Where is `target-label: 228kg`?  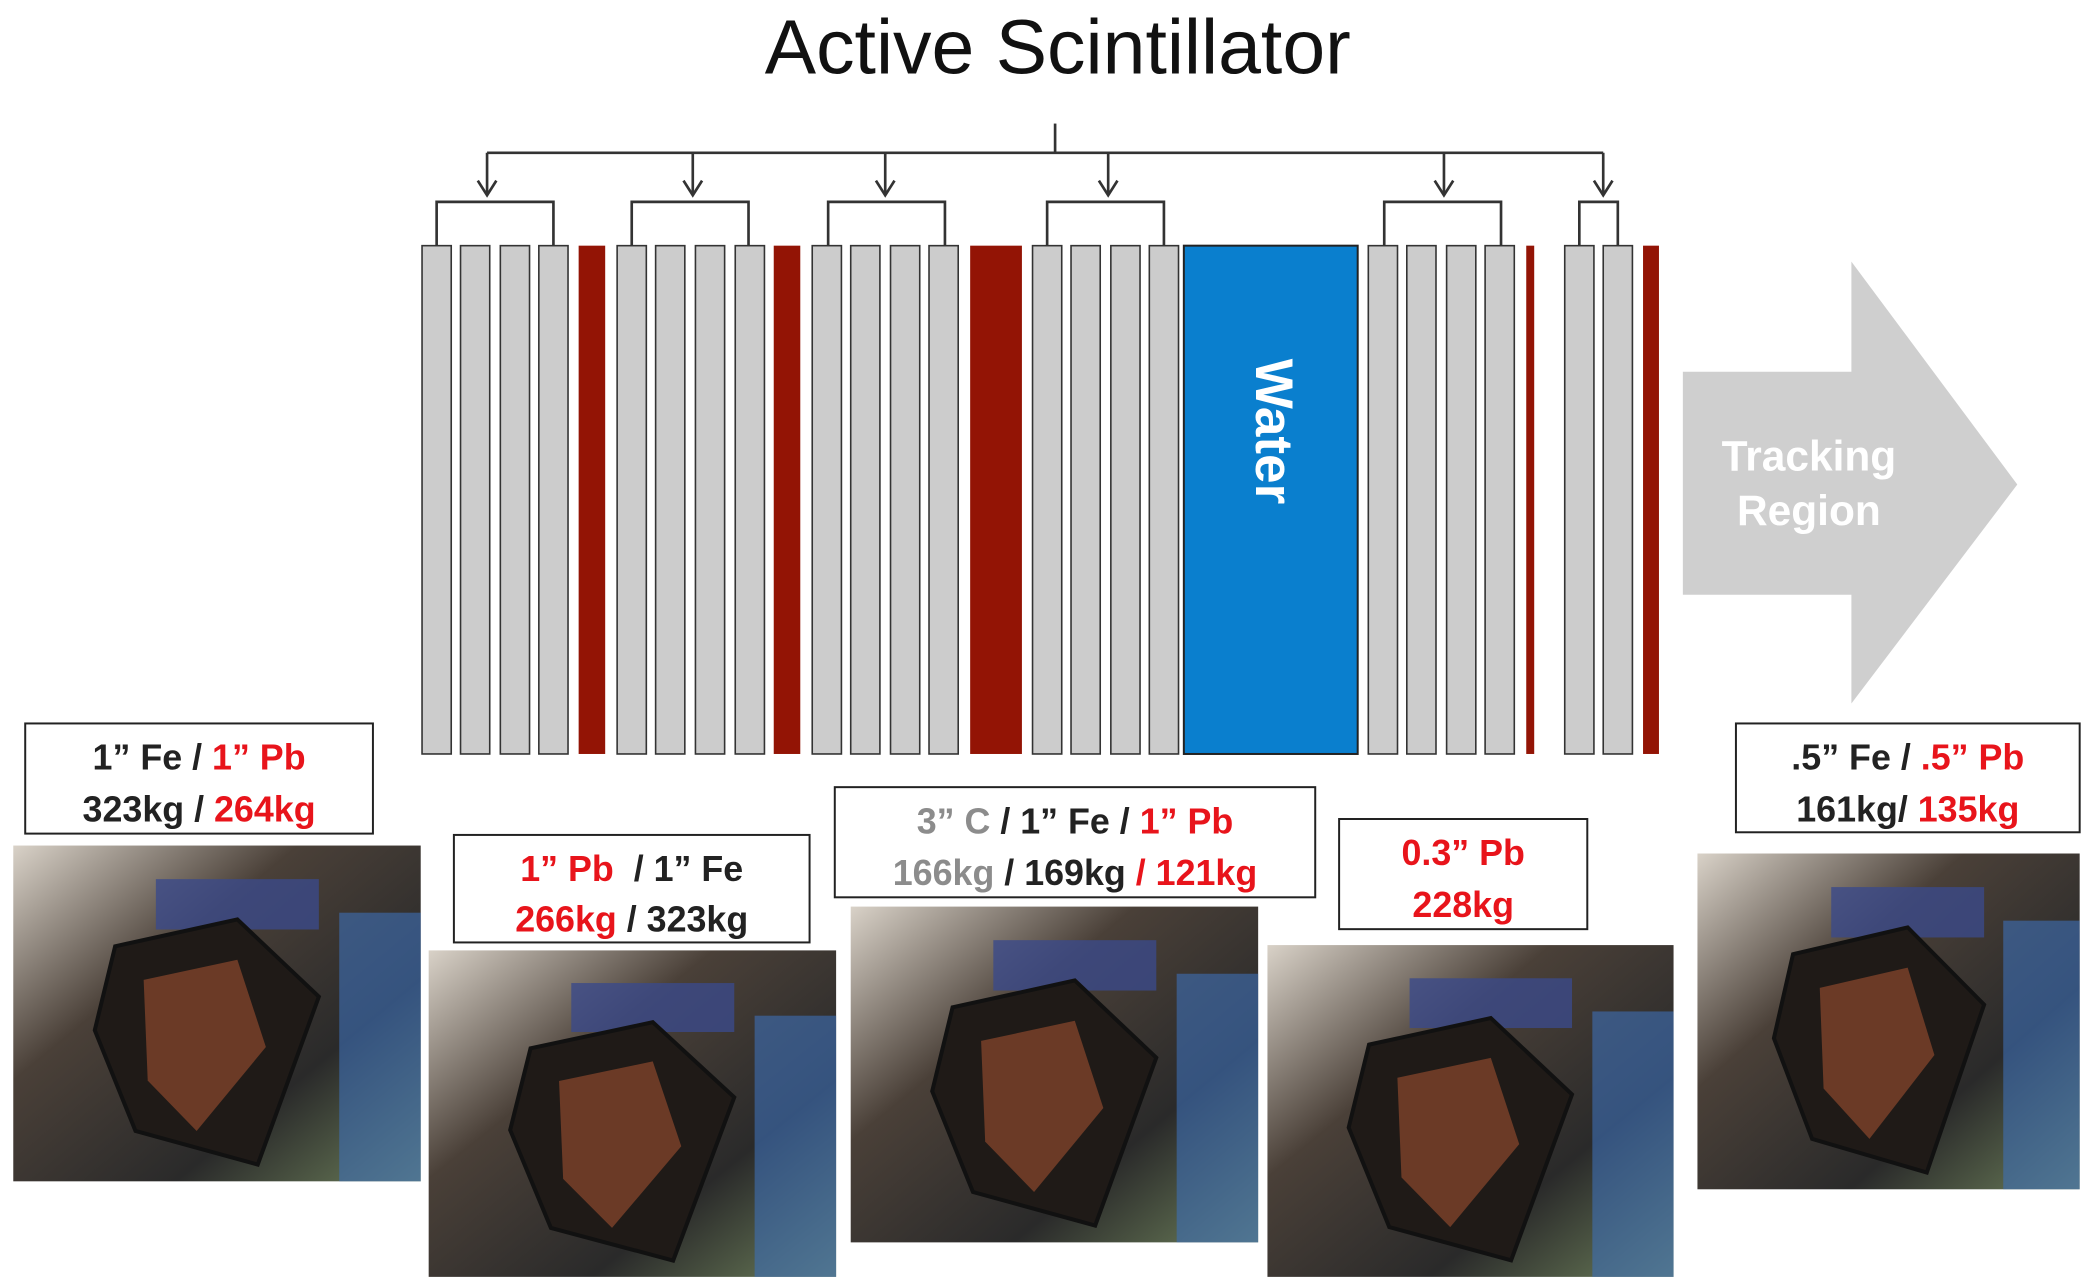 target-label: 228kg is located at coordinates (1463, 905).